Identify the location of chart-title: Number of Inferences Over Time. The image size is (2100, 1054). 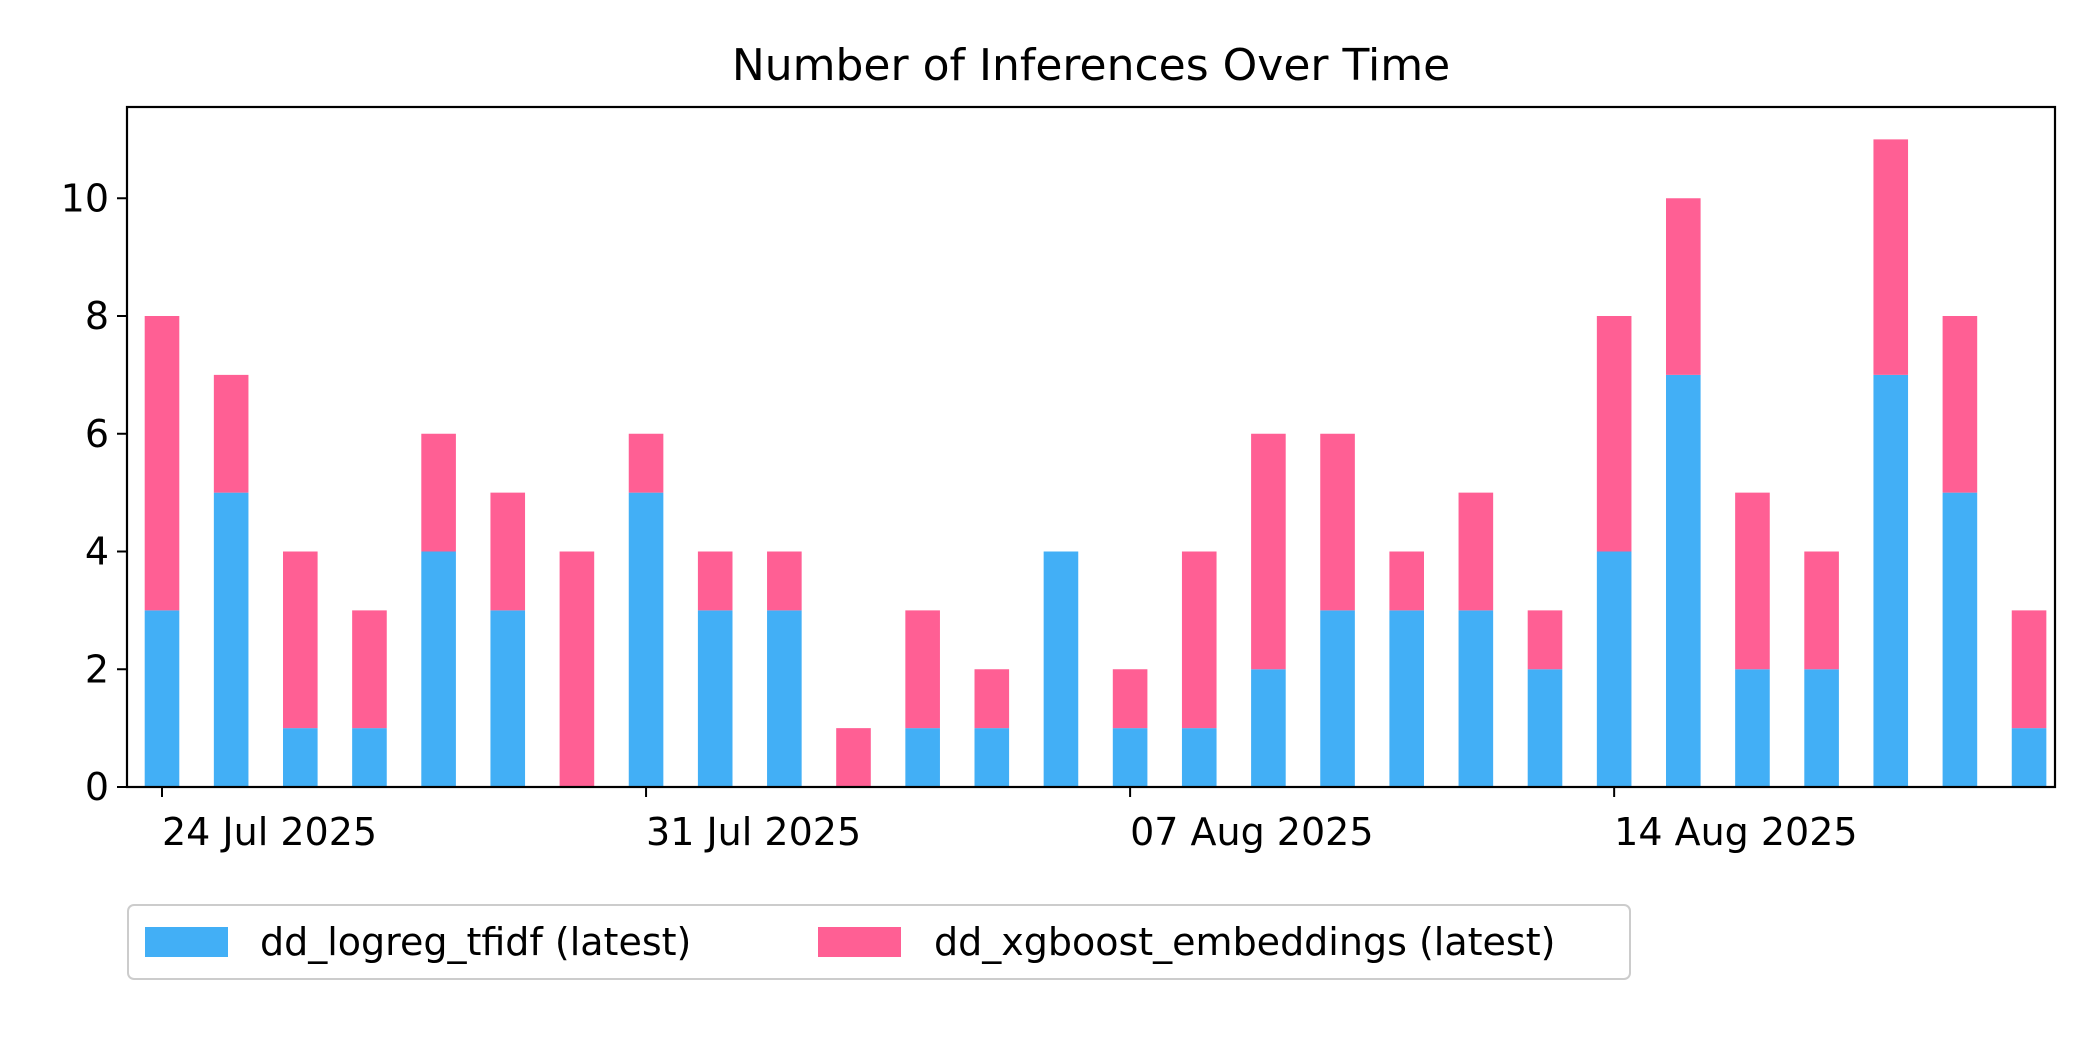
(1091, 65).